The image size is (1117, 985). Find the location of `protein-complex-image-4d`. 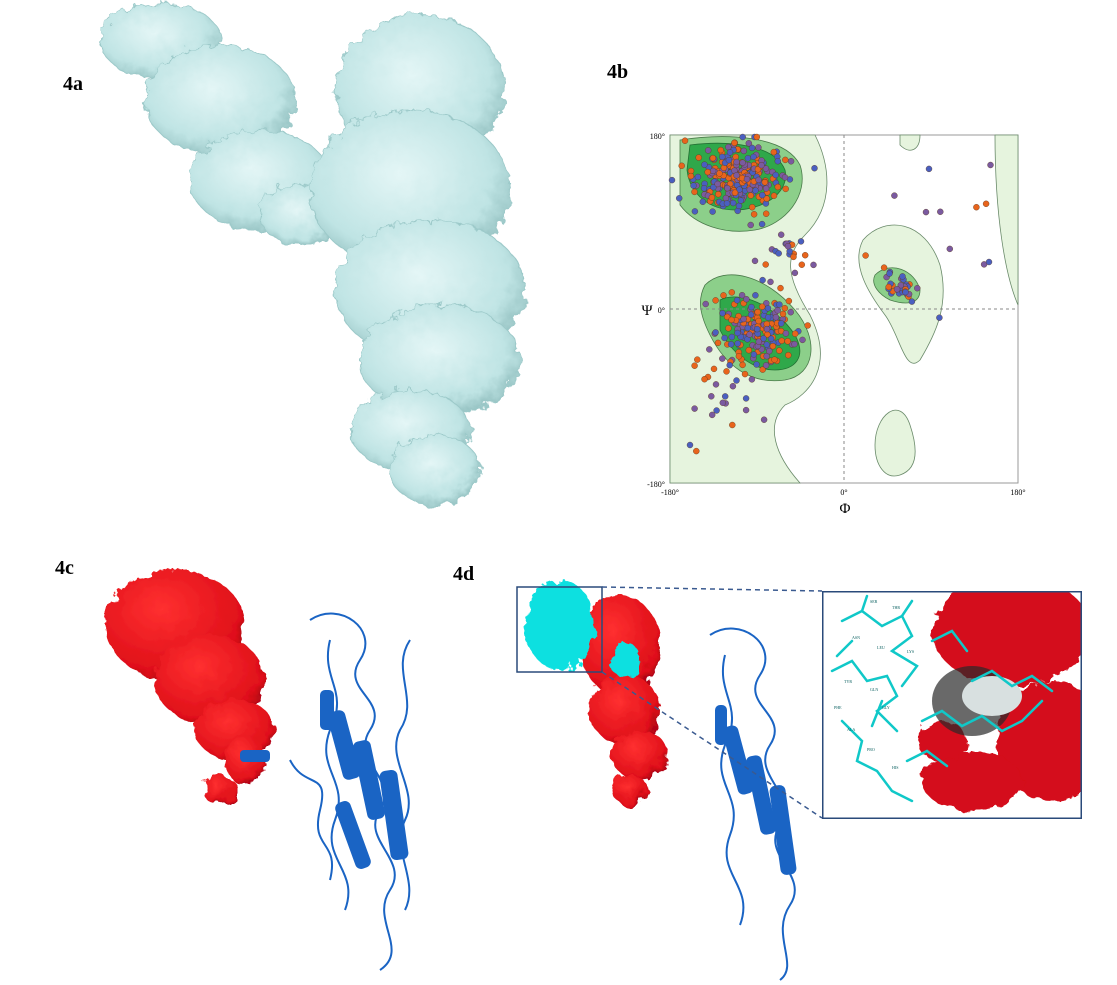

protein-complex-image-4d is located at coordinates (656, 780).